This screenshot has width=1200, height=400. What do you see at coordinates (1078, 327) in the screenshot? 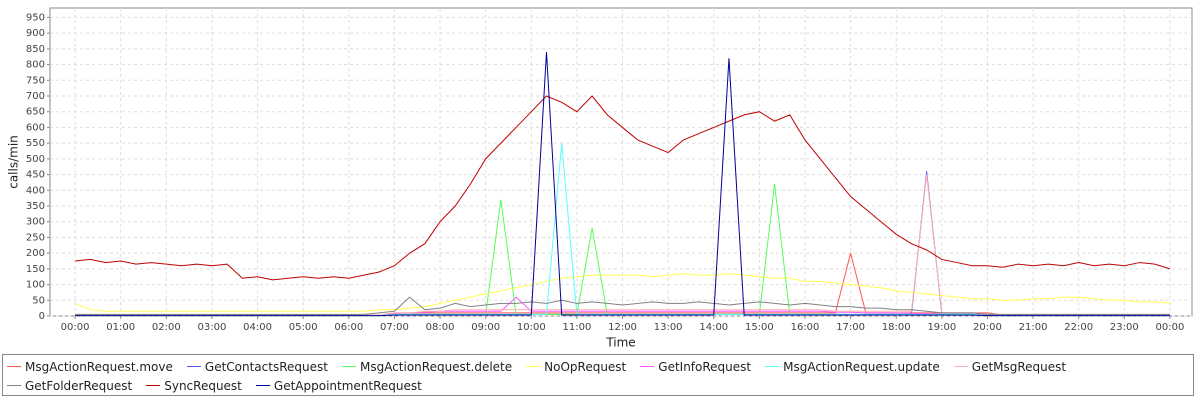
I see `x-tick-label: 22:00` at bounding box center [1078, 327].